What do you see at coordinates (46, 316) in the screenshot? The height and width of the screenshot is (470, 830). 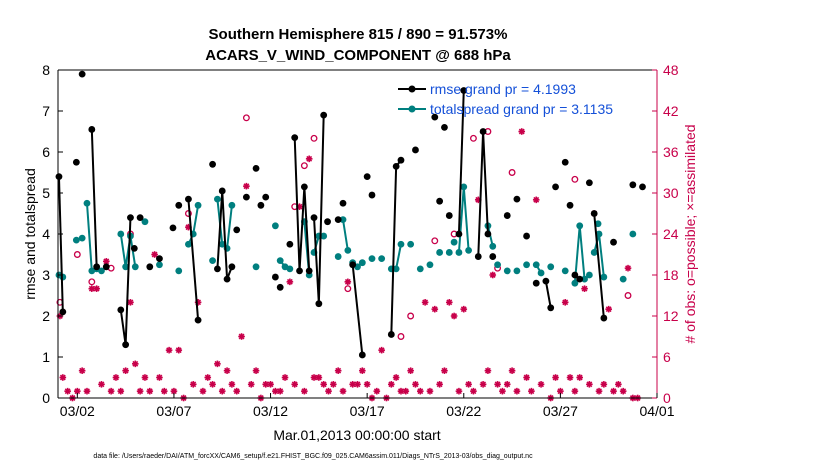 I see `y-left-tick-label: 2` at bounding box center [46, 316].